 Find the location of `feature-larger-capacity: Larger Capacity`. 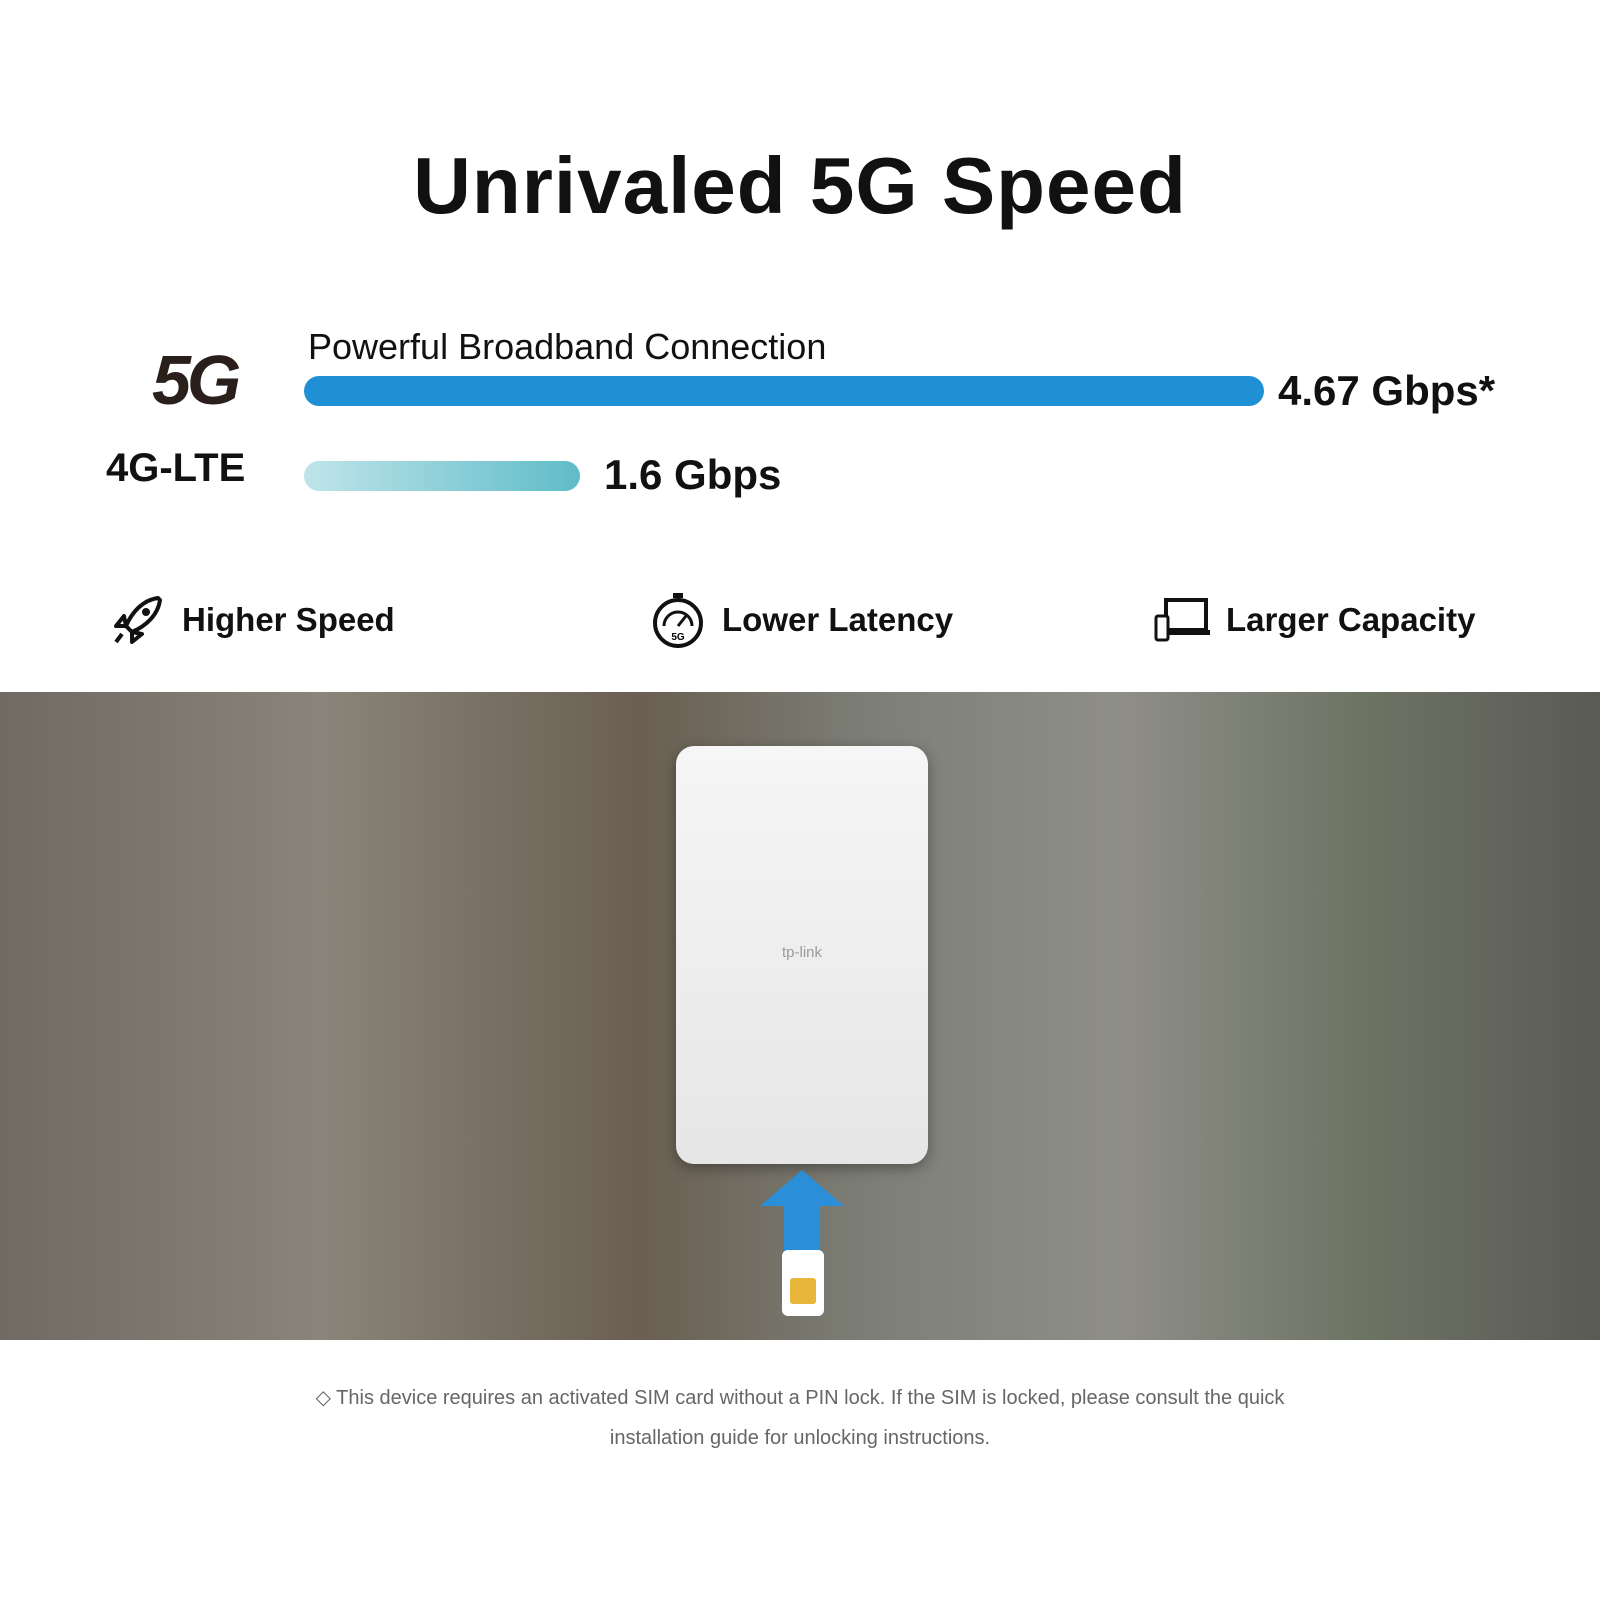

feature-larger-capacity: Larger Capacity is located at coordinates (1313, 620).